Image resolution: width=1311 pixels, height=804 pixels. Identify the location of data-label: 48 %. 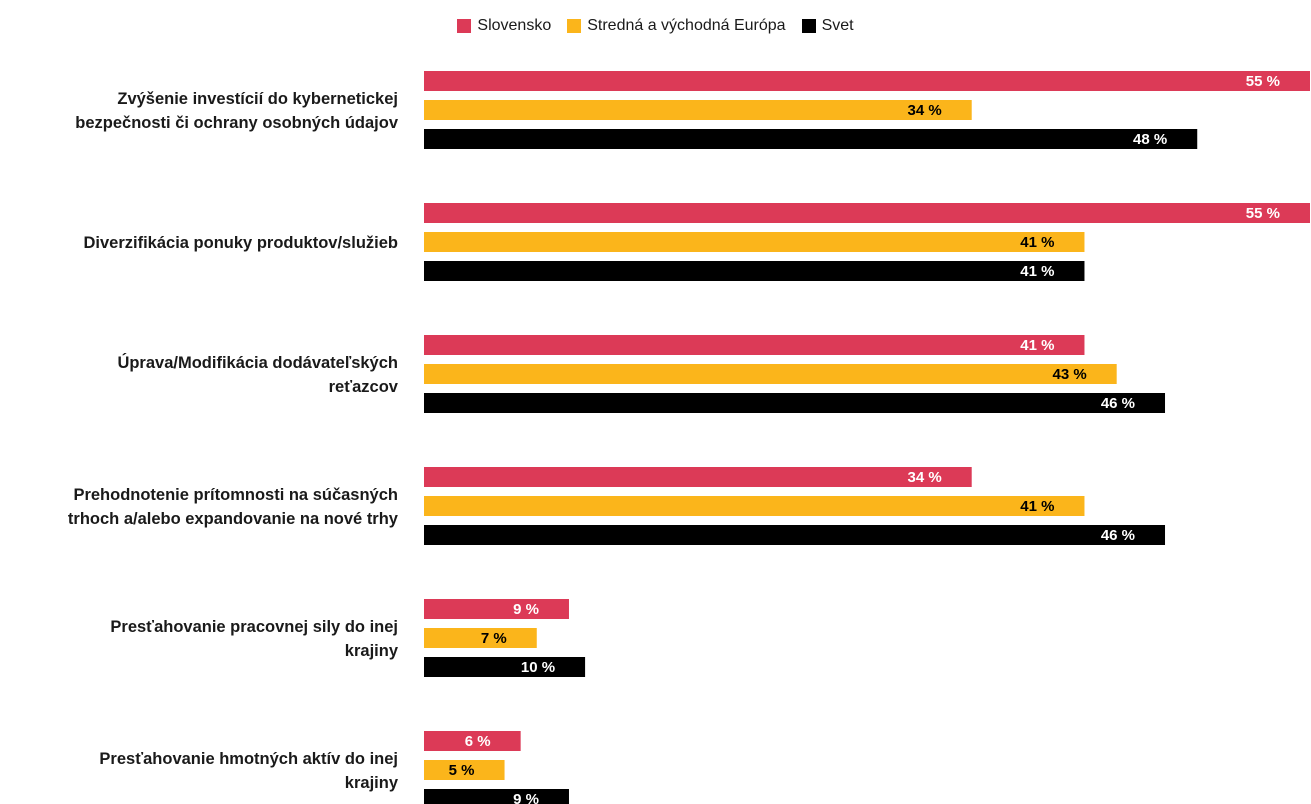
(1150, 139).